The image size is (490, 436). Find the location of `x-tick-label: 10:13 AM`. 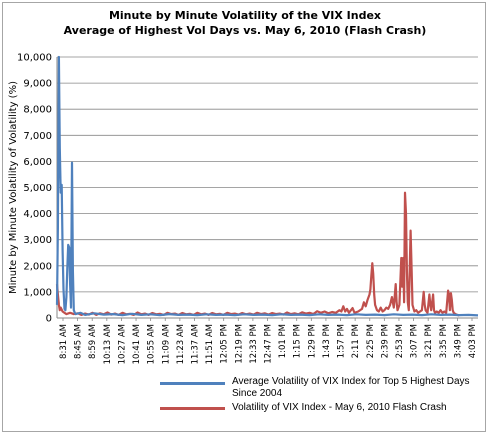

x-tick-label: 10:13 AM is located at coordinates (108, 344).